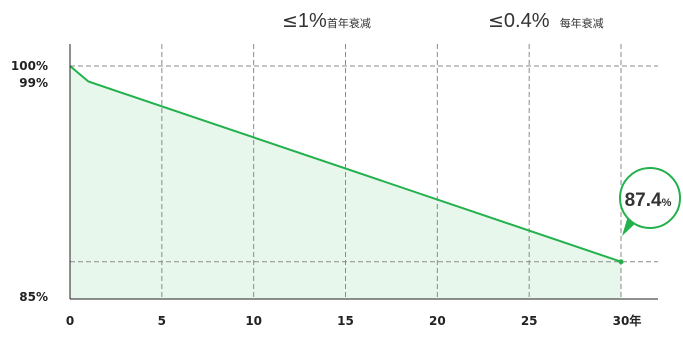  I want to click on annual-annotation: ≤0.4% 每年衰减, so click(546, 21).